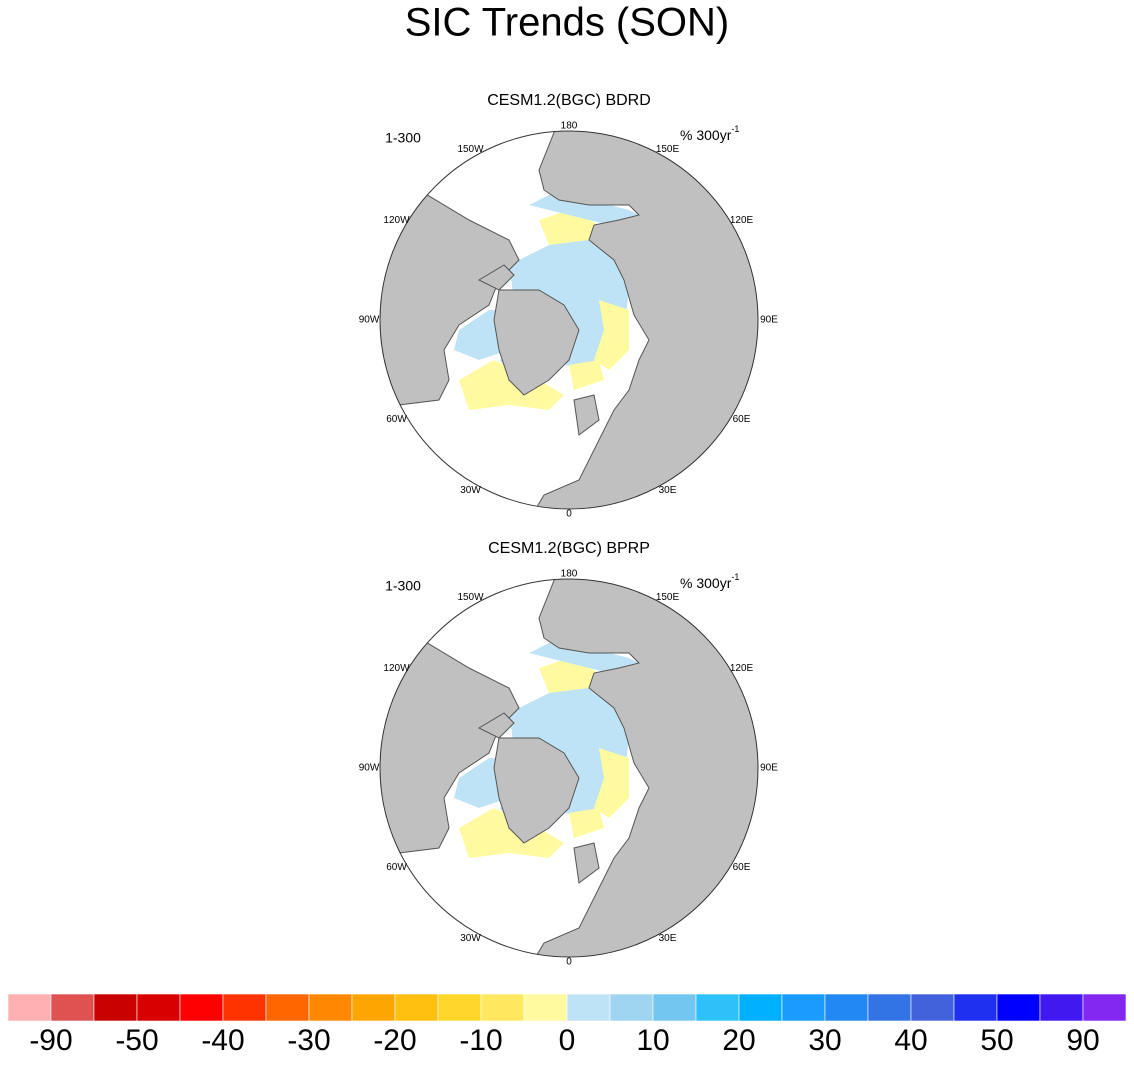 Image resolution: width=1134 pixels, height=1065 pixels. Describe the element at coordinates (222, 1040) in the screenshot. I see `colorbar-label: -40` at that location.